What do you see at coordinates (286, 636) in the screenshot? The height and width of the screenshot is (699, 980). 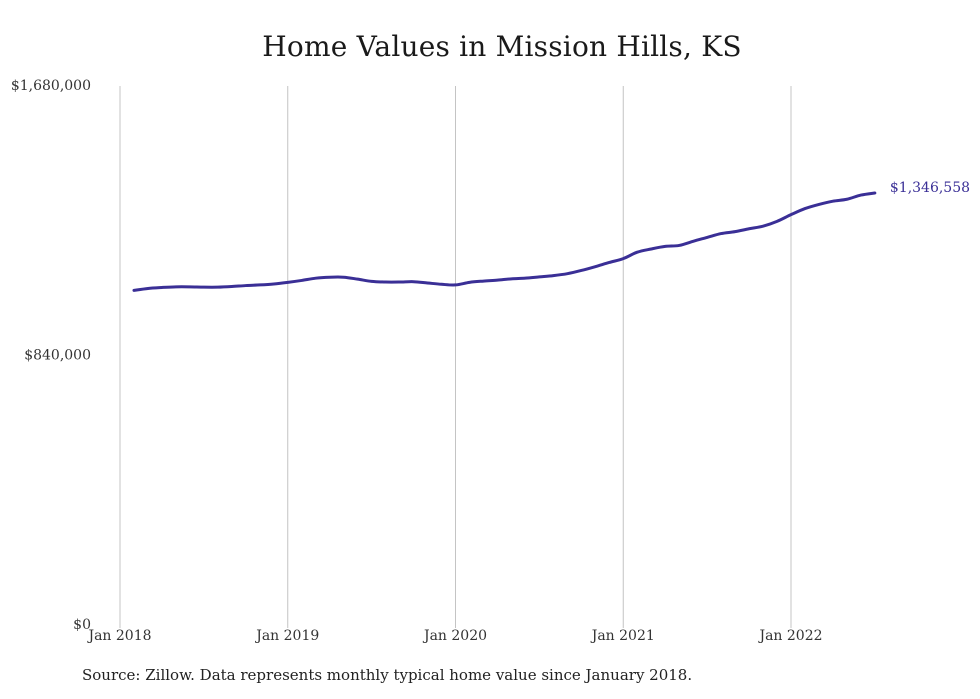 I see `x-tick-label: Jan 2019` at bounding box center [286, 636].